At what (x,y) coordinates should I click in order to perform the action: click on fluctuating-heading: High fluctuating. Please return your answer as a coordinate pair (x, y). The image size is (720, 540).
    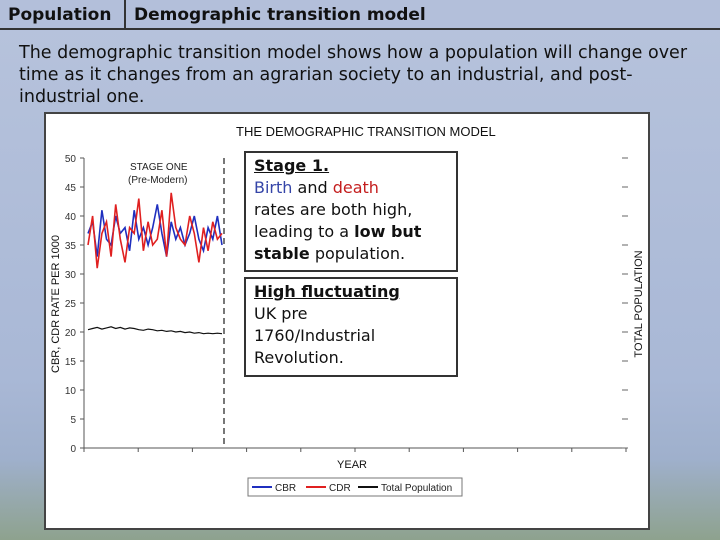
    Looking at the image, I should click on (327, 291).